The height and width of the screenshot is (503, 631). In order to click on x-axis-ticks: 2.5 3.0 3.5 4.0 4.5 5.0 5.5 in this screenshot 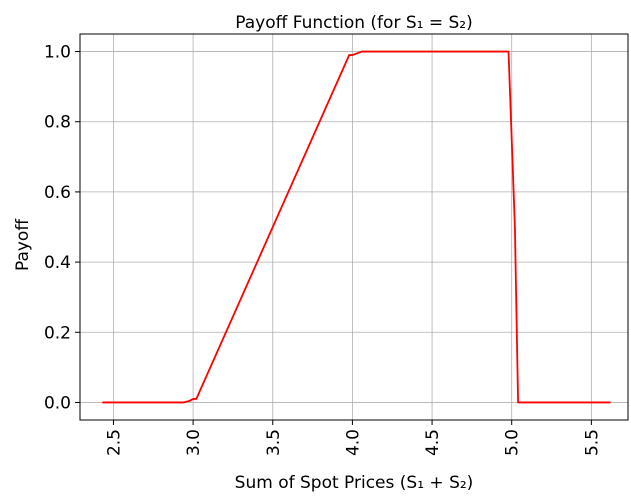, I will do `click(353, 438)`.